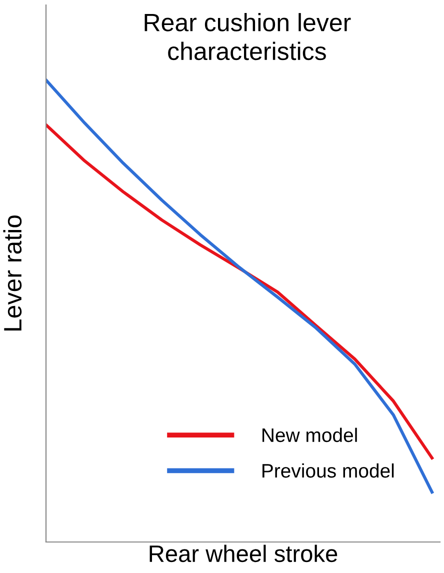  Describe the element at coordinates (244, 553) in the screenshot. I see `x-axis-title: Rear wheel stroke` at that location.